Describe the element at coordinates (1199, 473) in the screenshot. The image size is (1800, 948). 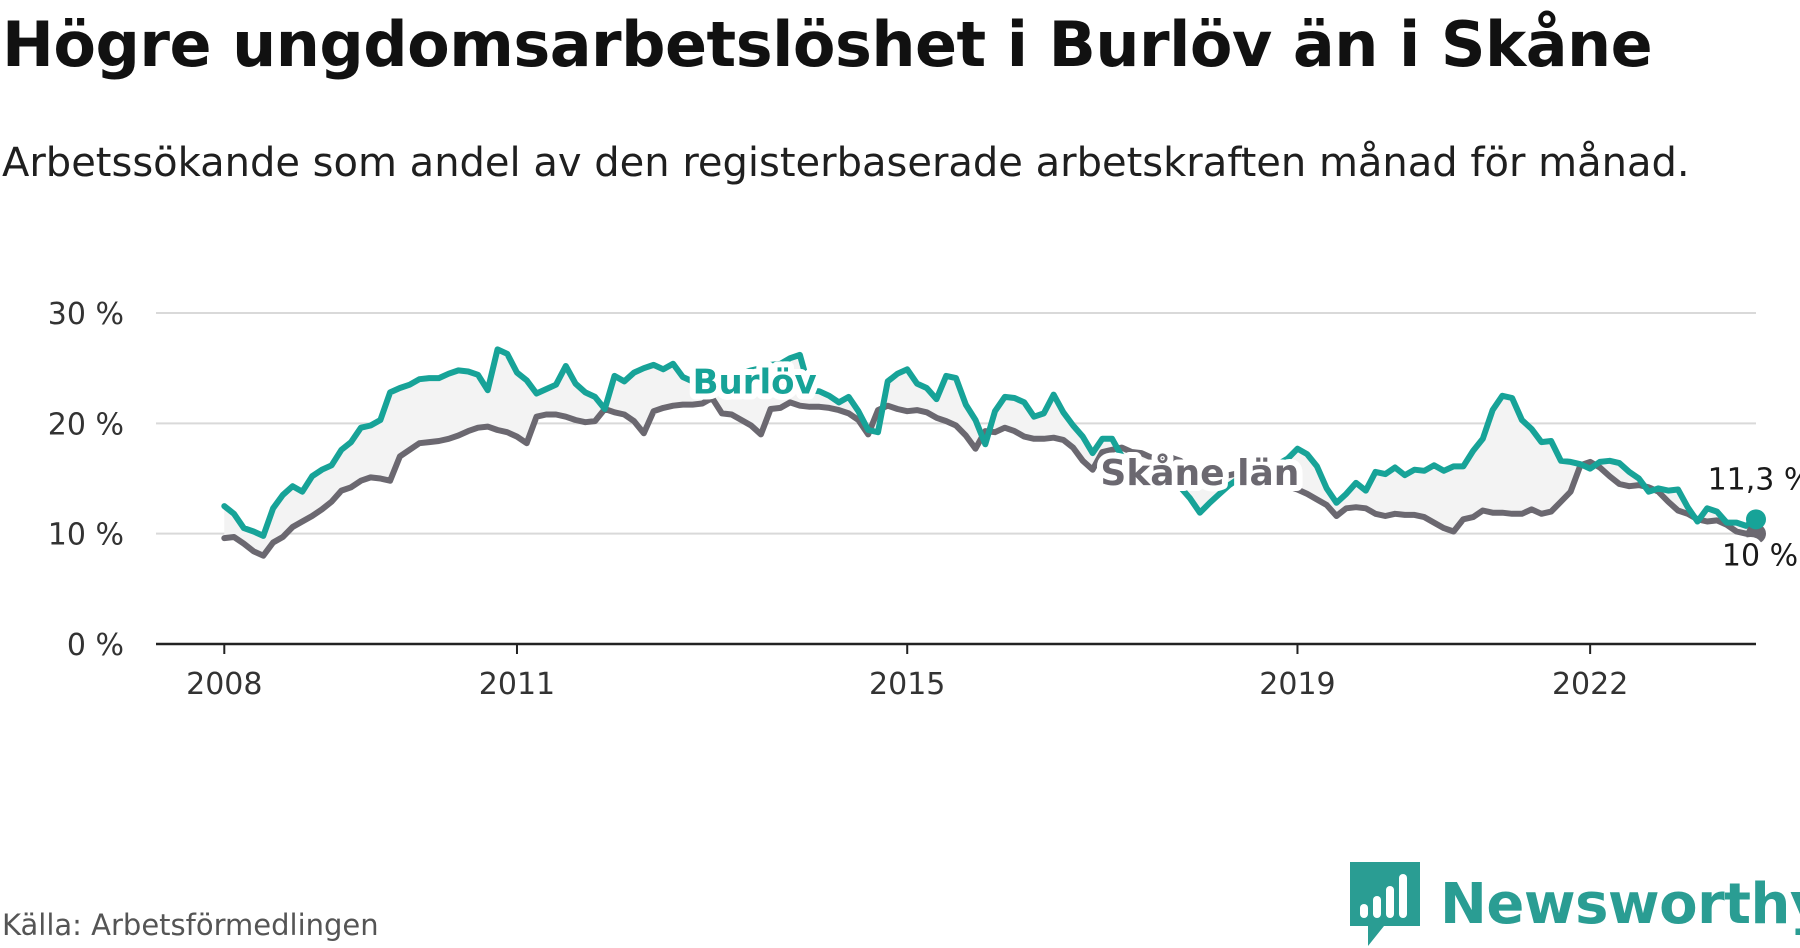
I see `skane-lan-series-label: Skåne län` at that location.